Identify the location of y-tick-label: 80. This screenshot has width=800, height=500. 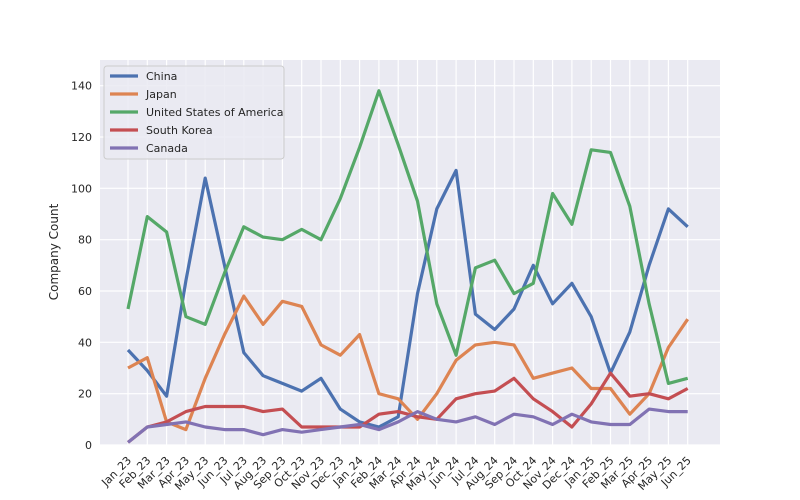
(85, 240).